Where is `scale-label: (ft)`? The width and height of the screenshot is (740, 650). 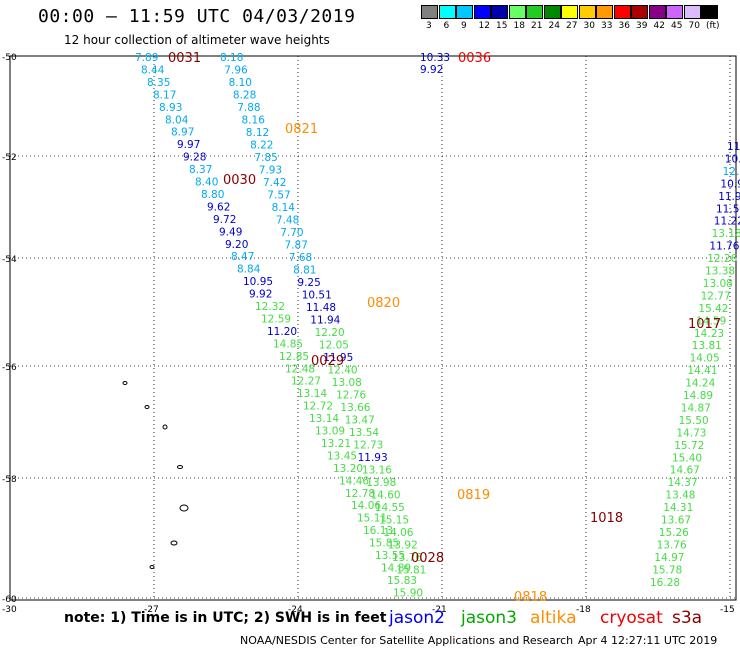
scale-label: (ft) is located at coordinates (713, 26).